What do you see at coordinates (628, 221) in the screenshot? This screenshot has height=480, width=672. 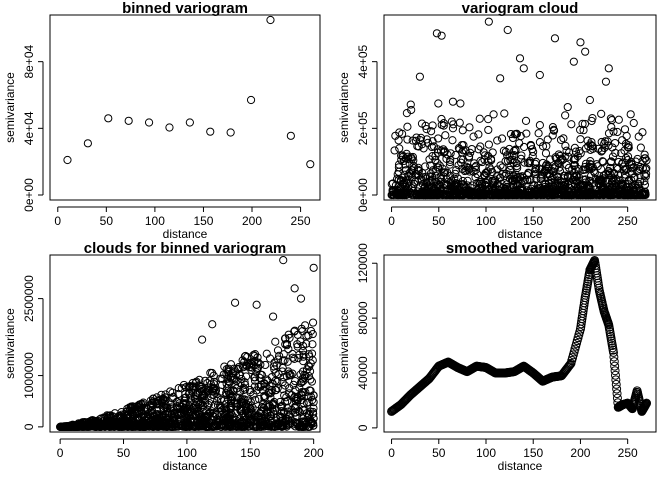 I see `x-tick-label: 250` at bounding box center [628, 221].